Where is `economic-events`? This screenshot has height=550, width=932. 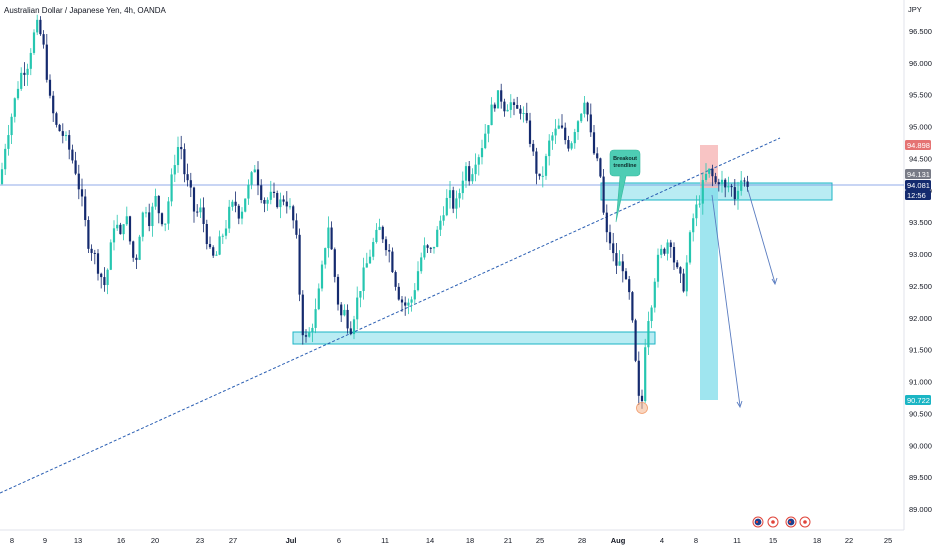
economic-events is located at coordinates (781, 522).